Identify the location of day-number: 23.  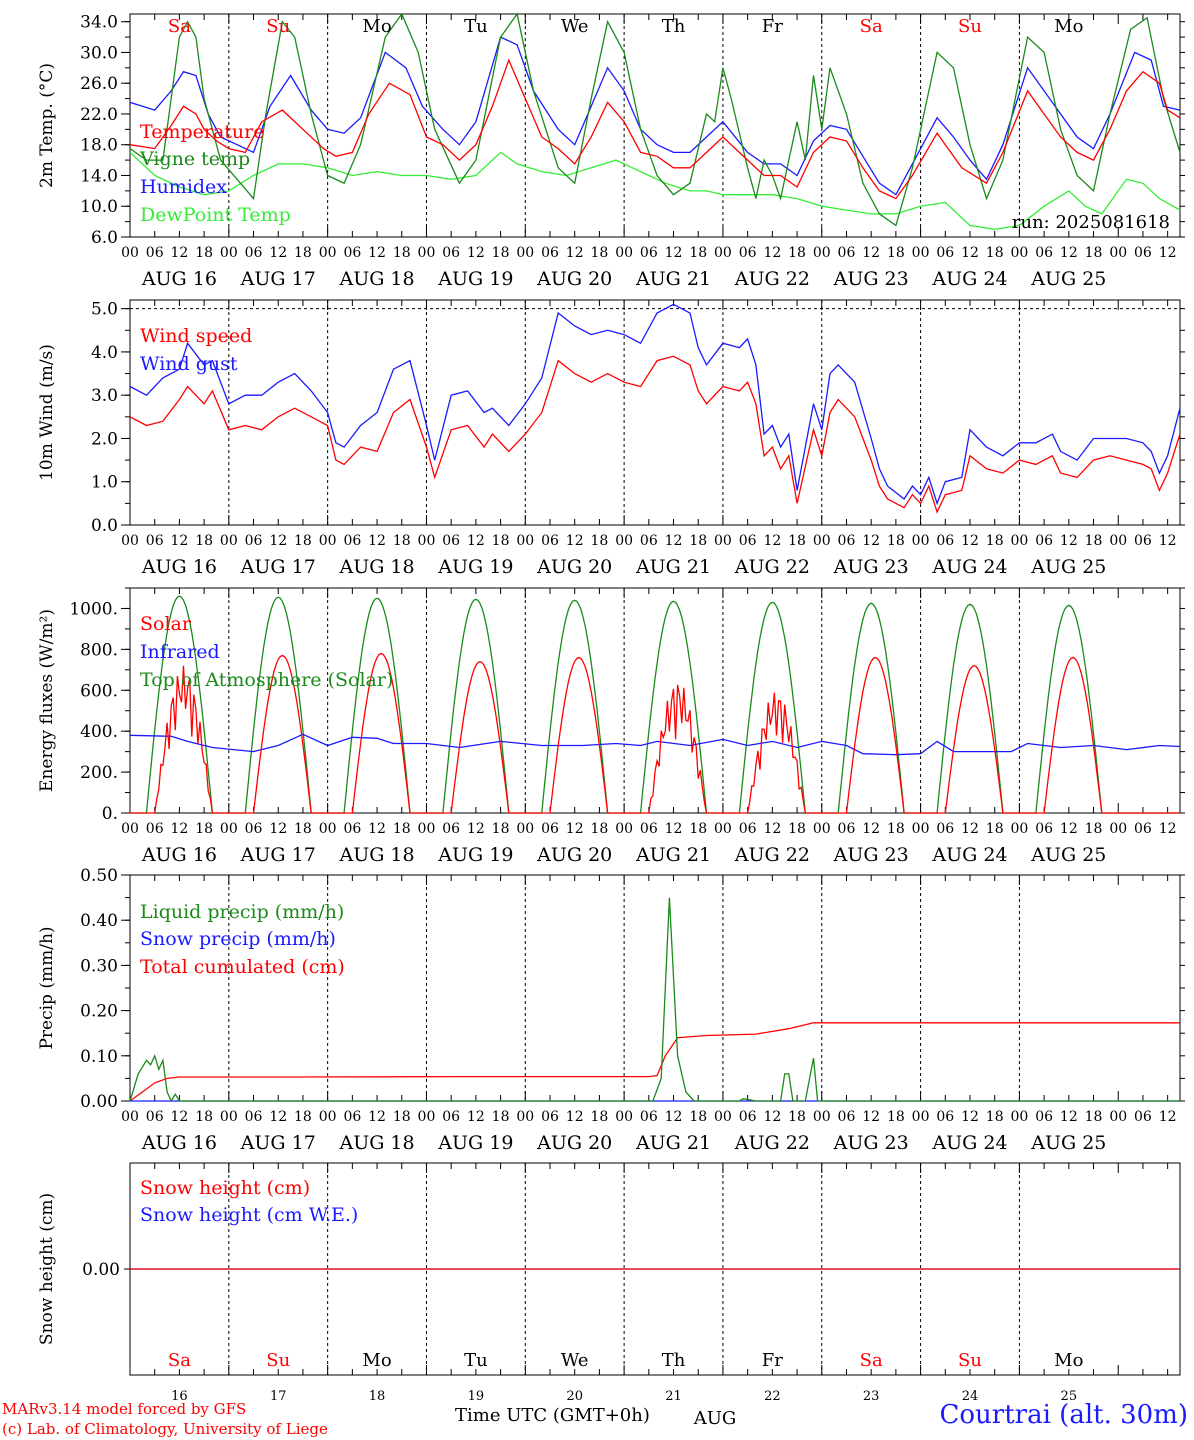
(871, 1396).